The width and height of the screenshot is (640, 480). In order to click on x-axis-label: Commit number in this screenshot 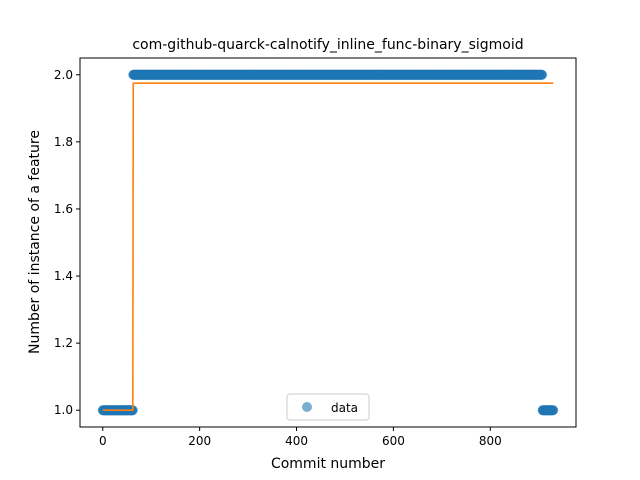, I will do `click(328, 464)`.